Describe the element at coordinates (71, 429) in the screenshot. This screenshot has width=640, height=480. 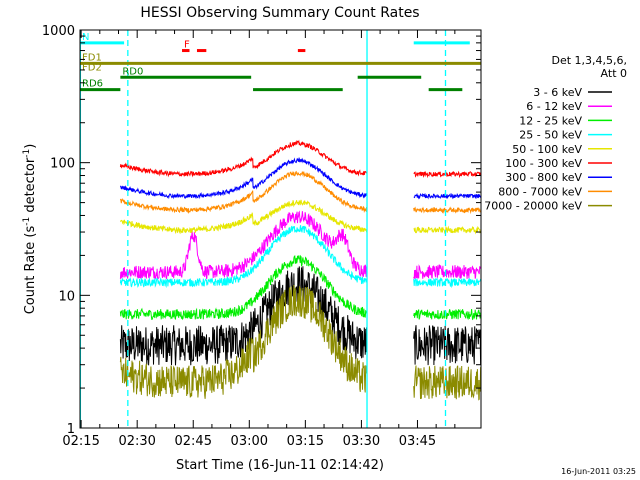
I see `y-tick-label-0: 1` at that location.